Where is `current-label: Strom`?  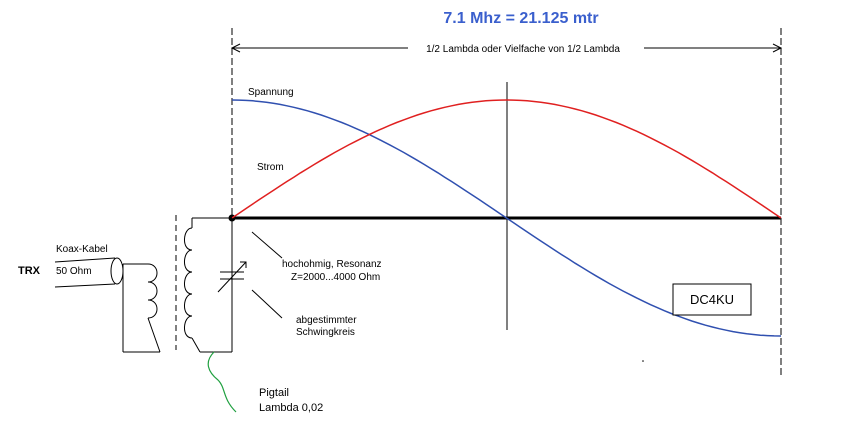 current-label: Strom is located at coordinates (270, 167).